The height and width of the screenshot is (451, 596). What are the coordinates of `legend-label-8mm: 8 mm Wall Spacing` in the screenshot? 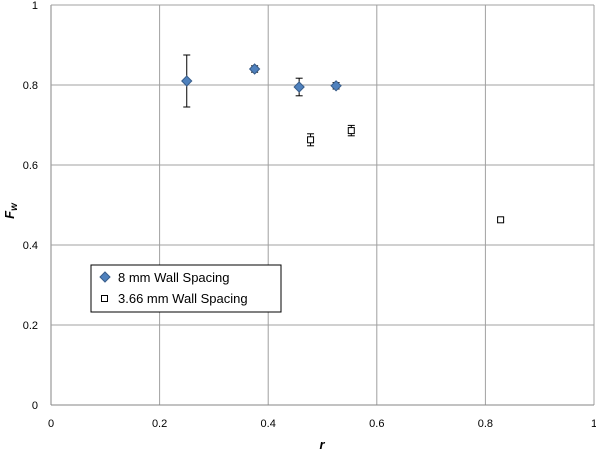 It's located at (174, 277).